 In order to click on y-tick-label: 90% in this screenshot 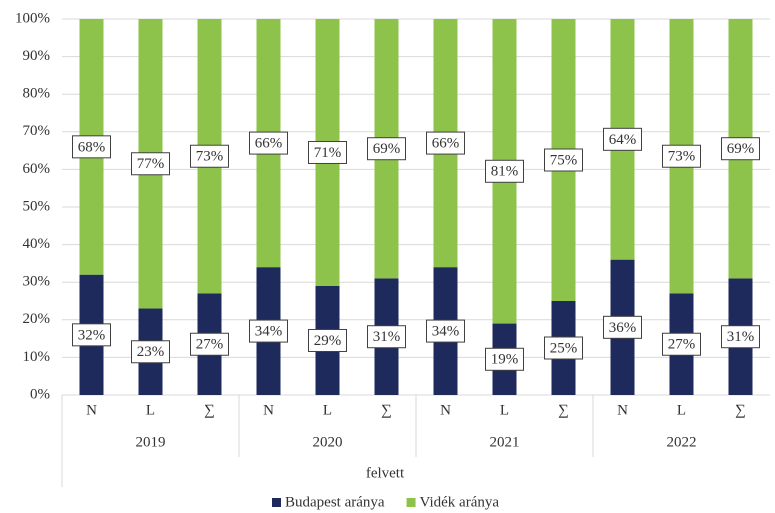, I will do `click(37, 56)`.